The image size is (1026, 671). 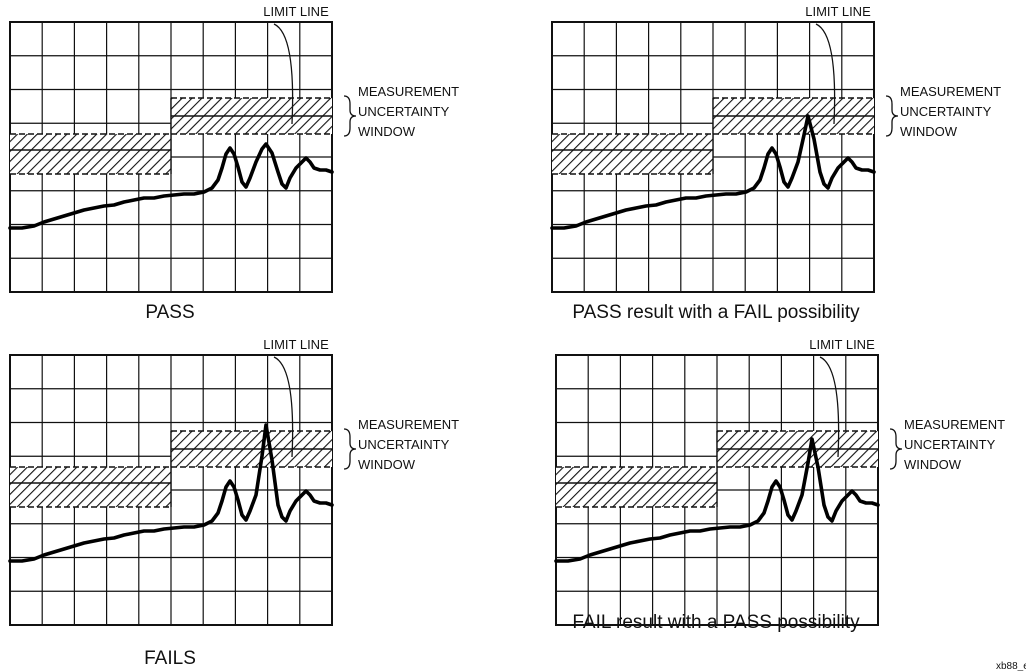 What do you see at coordinates (169, 312) in the screenshot?
I see `panel-caption: PASS` at bounding box center [169, 312].